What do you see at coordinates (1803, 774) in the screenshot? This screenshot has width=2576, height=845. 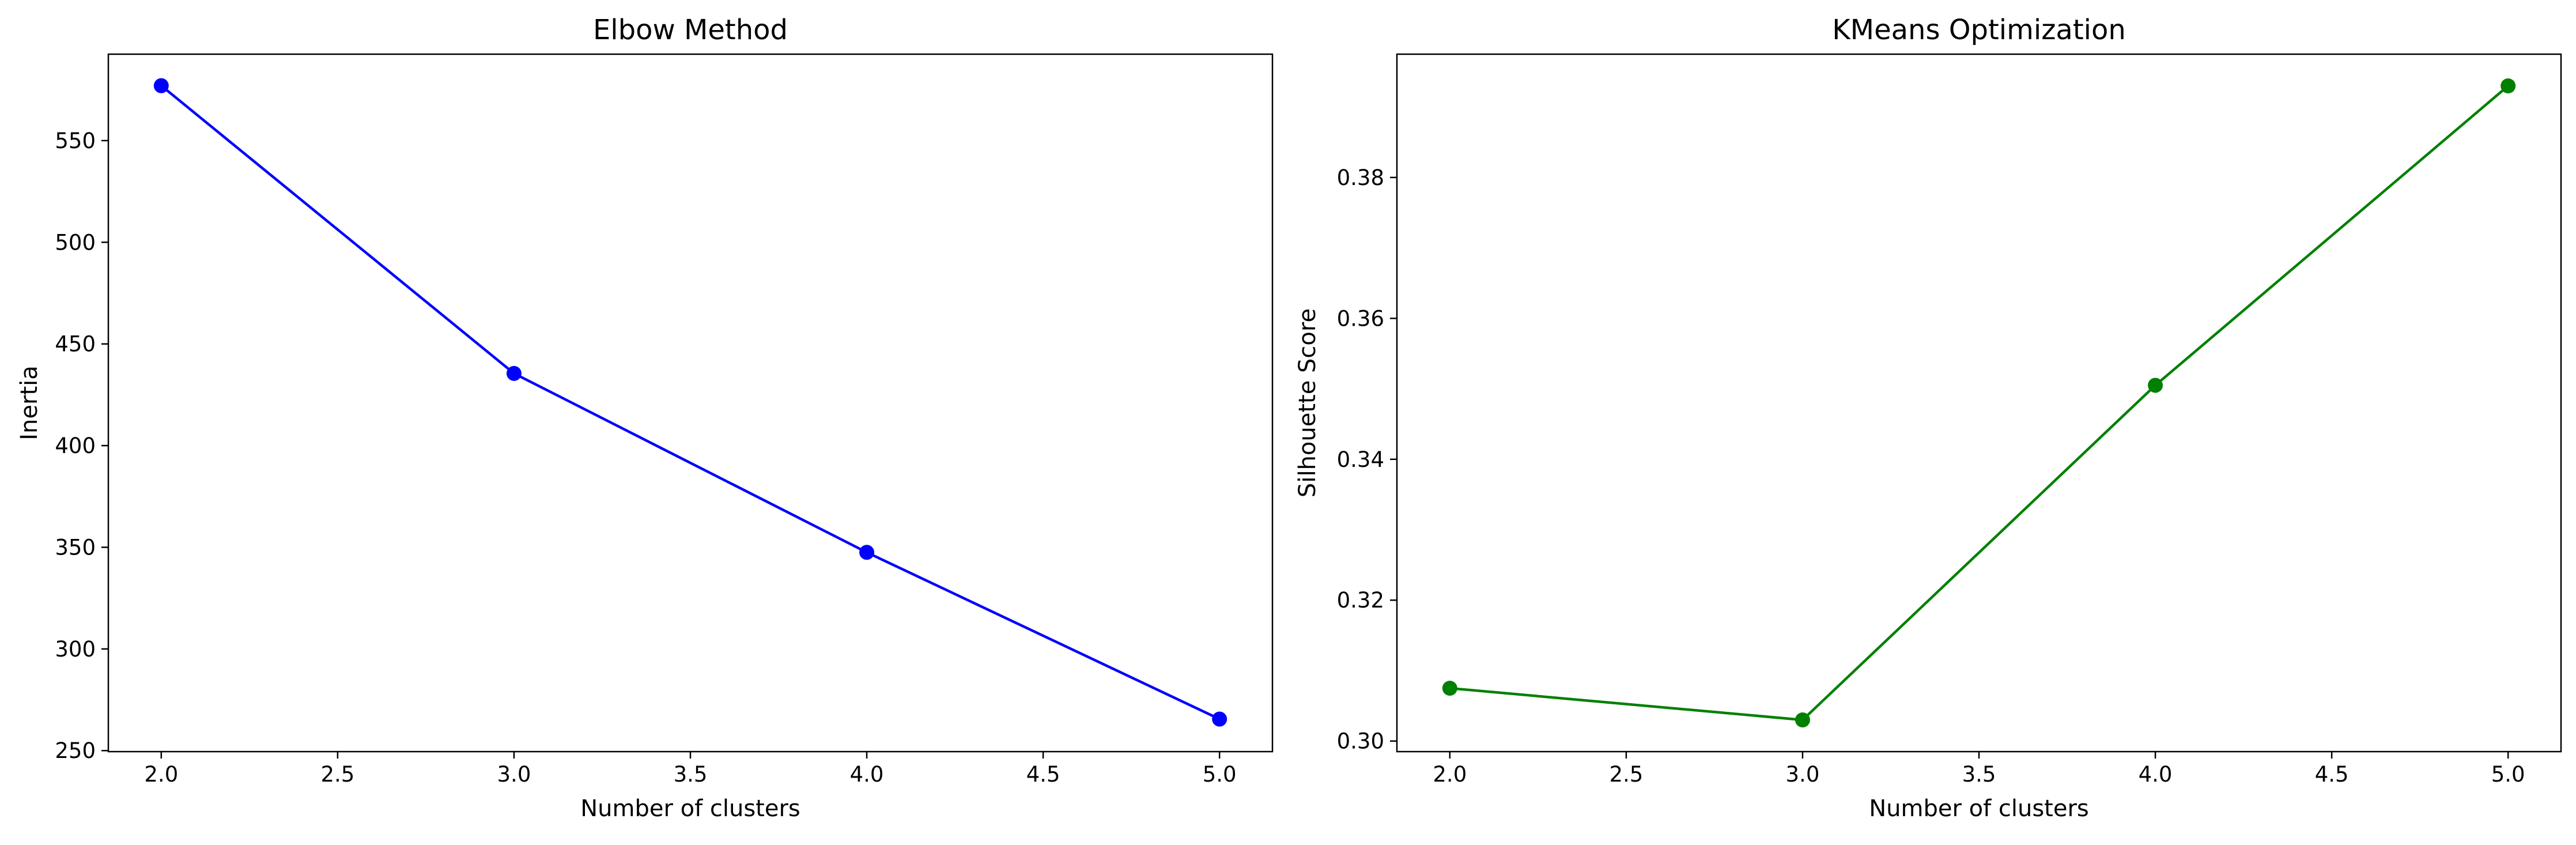 I see `silhouette-x-tick-label: 3.0` at bounding box center [1803, 774].